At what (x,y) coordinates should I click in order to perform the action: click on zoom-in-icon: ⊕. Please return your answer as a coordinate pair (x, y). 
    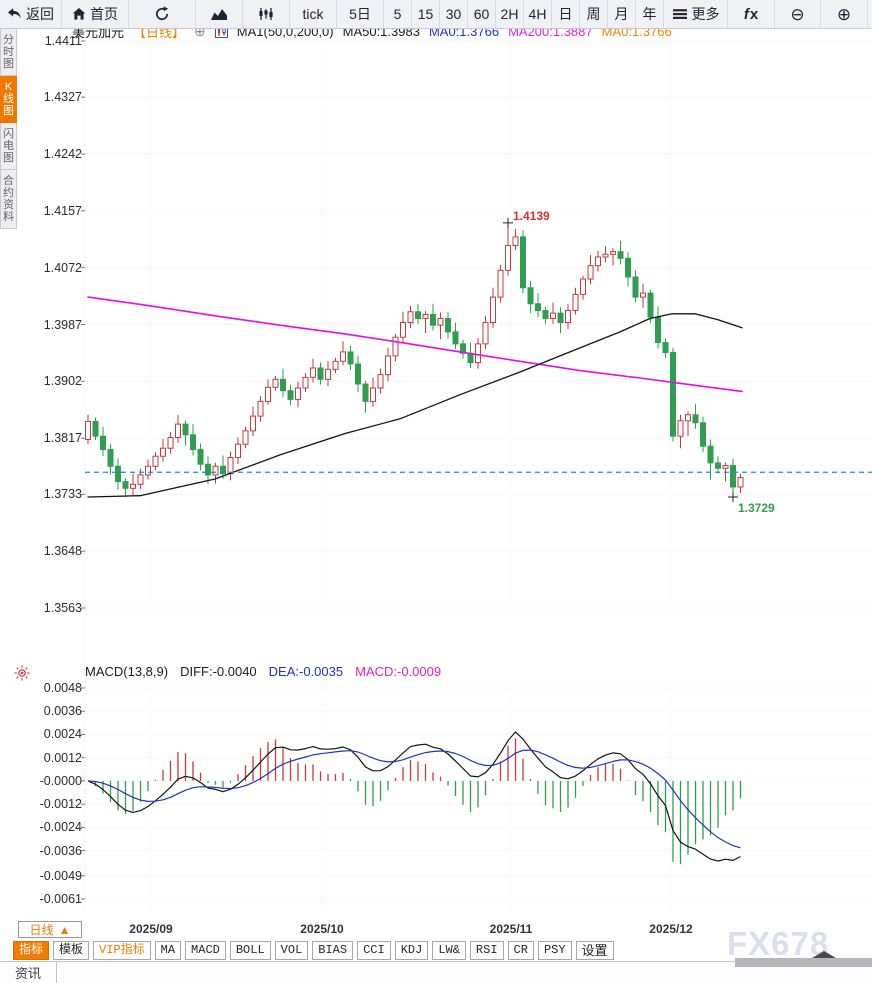
    Looking at the image, I should click on (844, 14).